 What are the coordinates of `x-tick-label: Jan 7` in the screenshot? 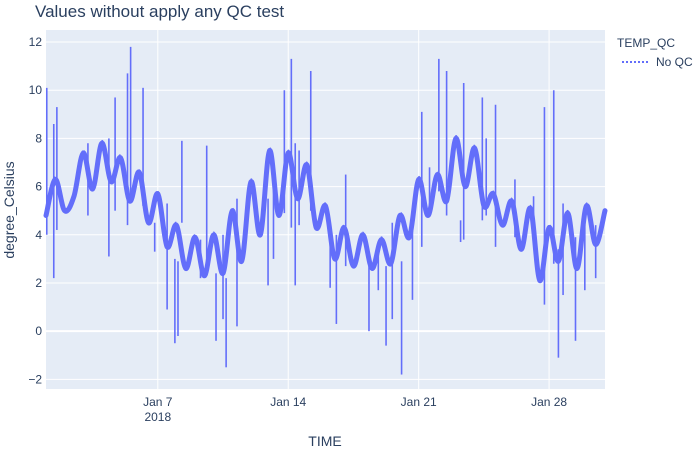 It's located at (158, 402).